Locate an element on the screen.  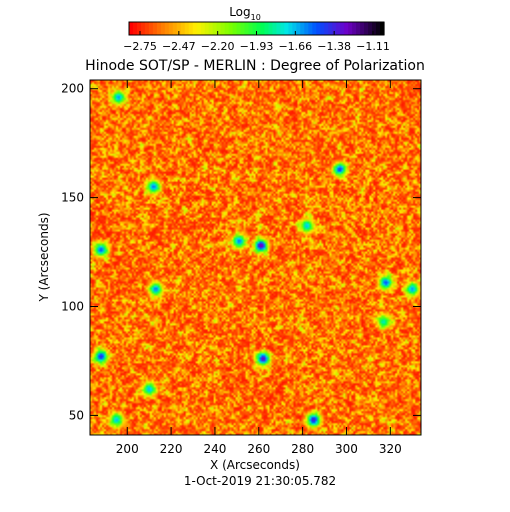
y-tick-label: 150 is located at coordinates (72, 198).